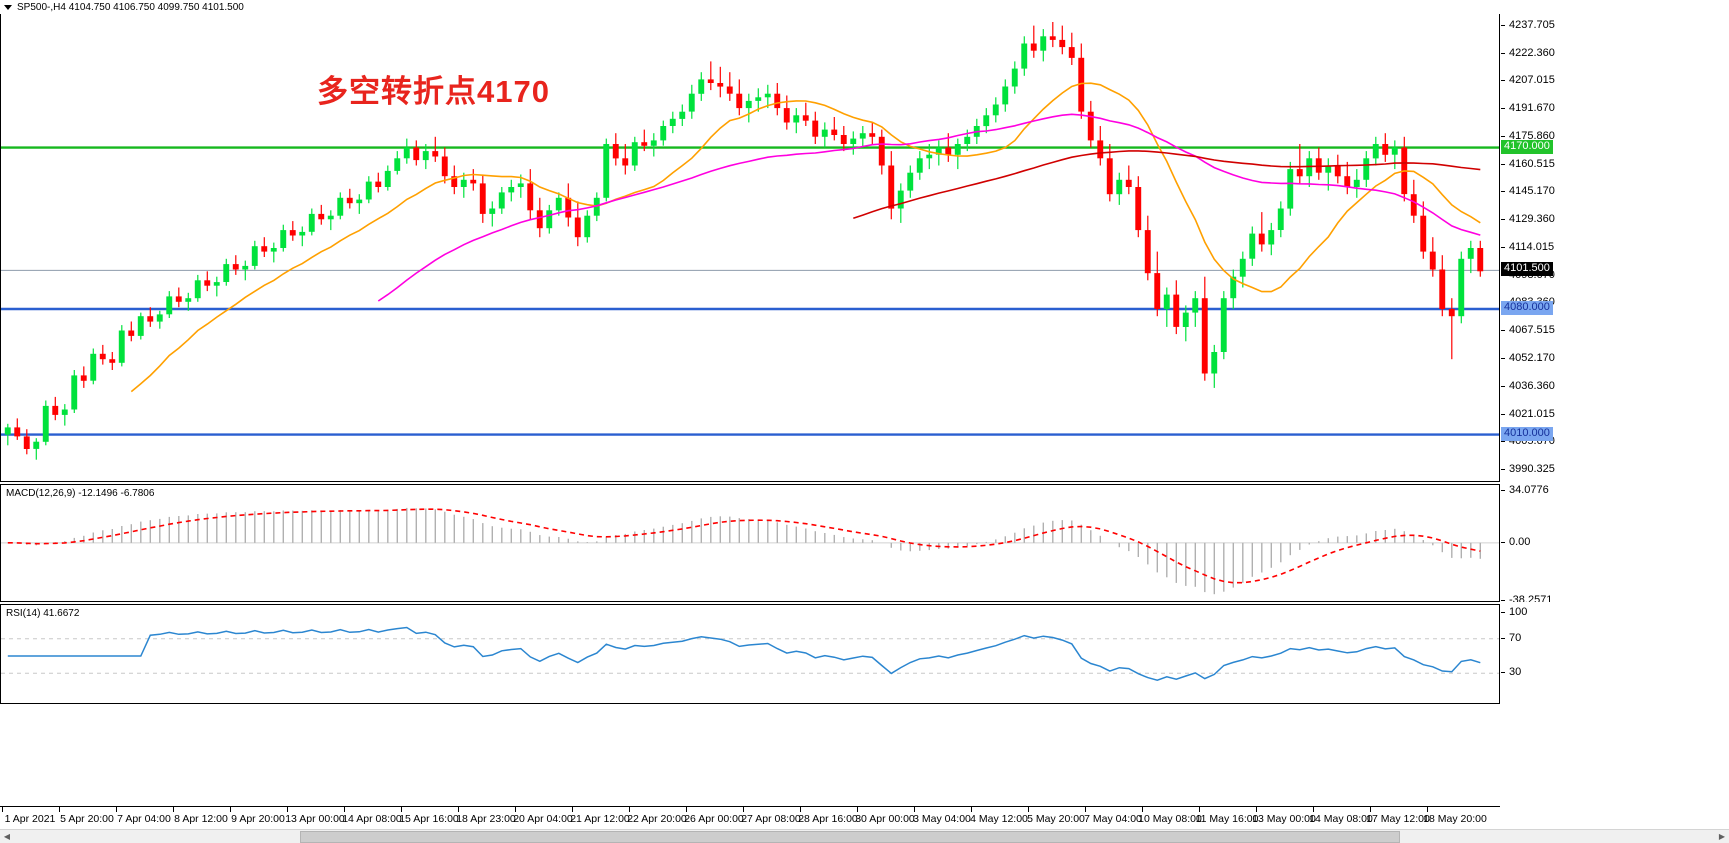 The width and height of the screenshot is (1729, 843). What do you see at coordinates (30, 819) in the screenshot?
I see `time-axis-label: 1 Apr 2021` at bounding box center [30, 819].